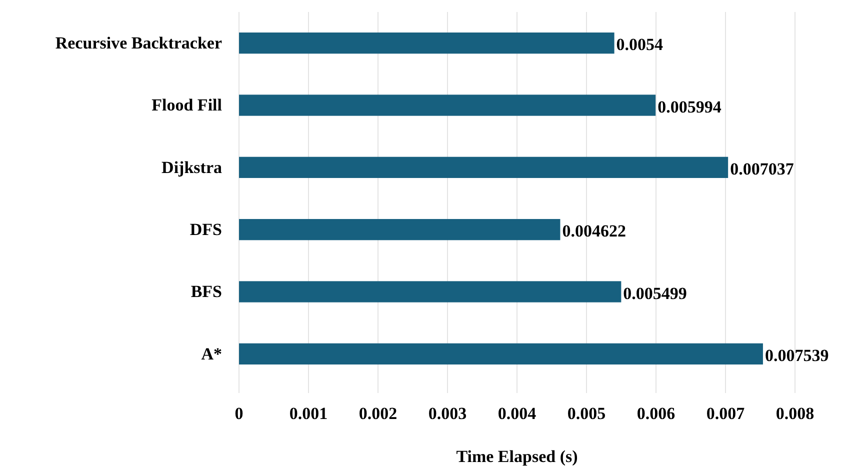  What do you see at coordinates (211, 354) in the screenshot?
I see `y-tick-label: A*` at bounding box center [211, 354].